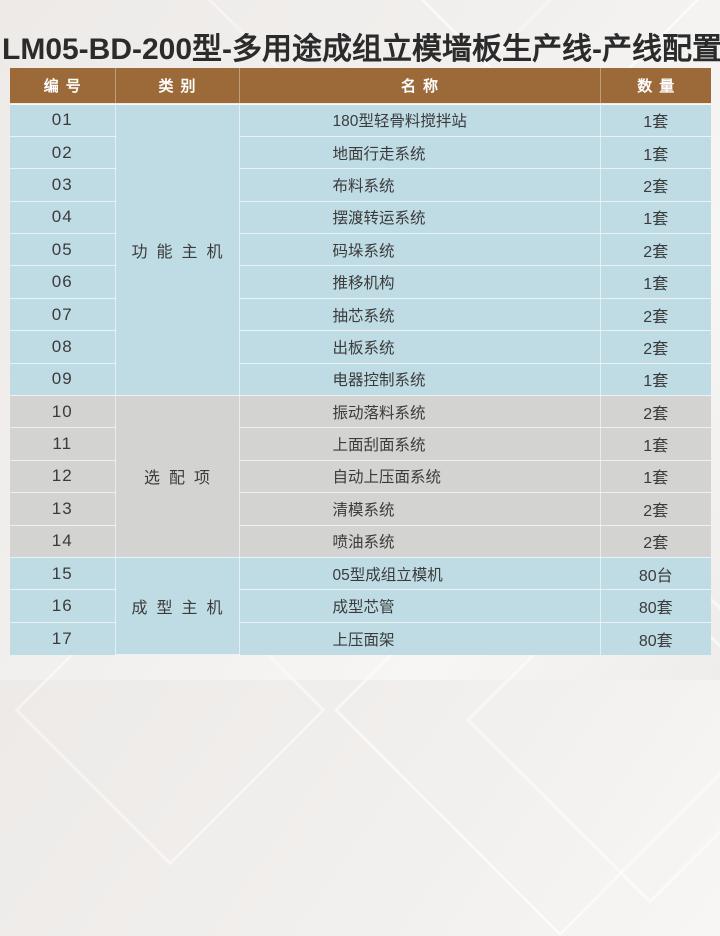 The height and width of the screenshot is (936, 720). I want to click on table-row: 12 自动上压面系统 1套, so click(360, 477).